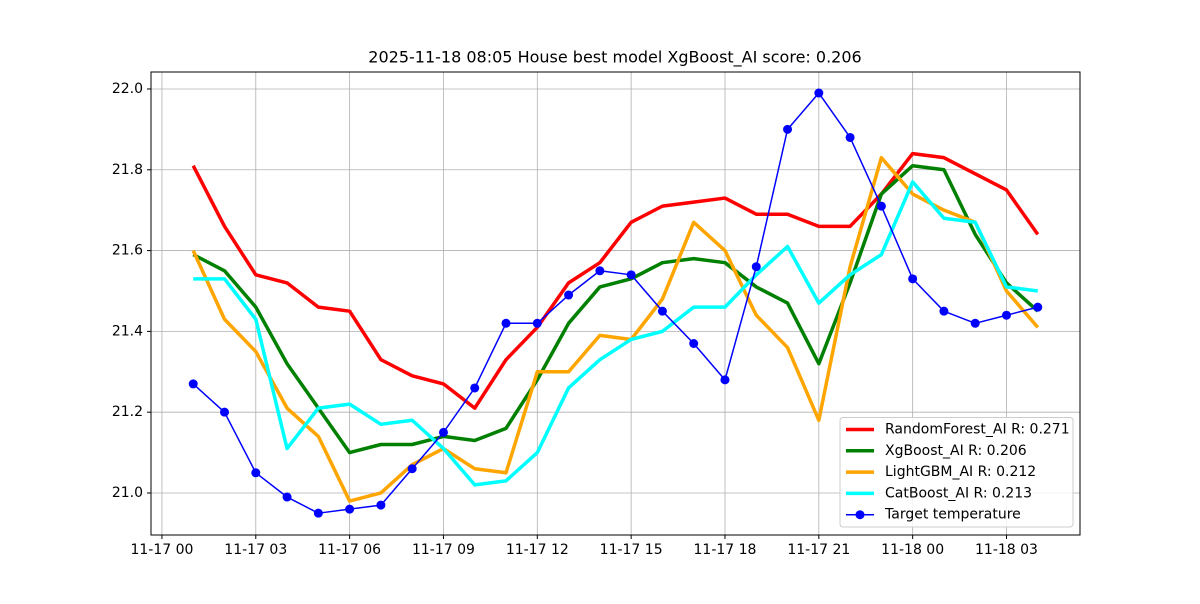  What do you see at coordinates (977, 430) in the screenshot?
I see `legend-label: RandomForest_AI R: 0.271` at bounding box center [977, 430].